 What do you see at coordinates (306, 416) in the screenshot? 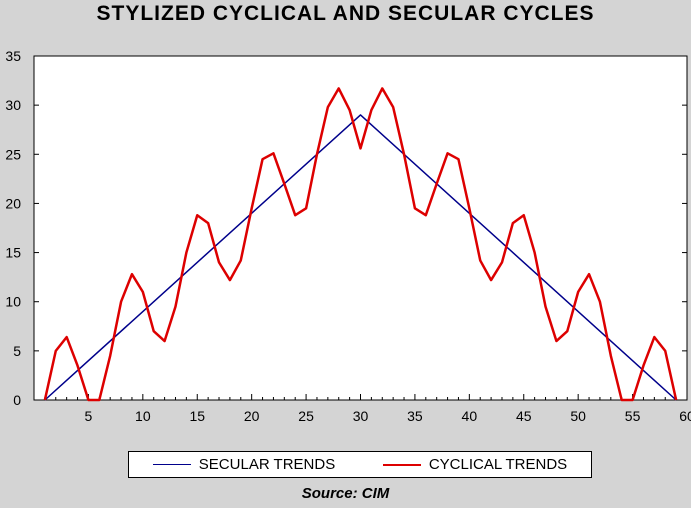
I see `x-tick-label: 25` at bounding box center [306, 416].